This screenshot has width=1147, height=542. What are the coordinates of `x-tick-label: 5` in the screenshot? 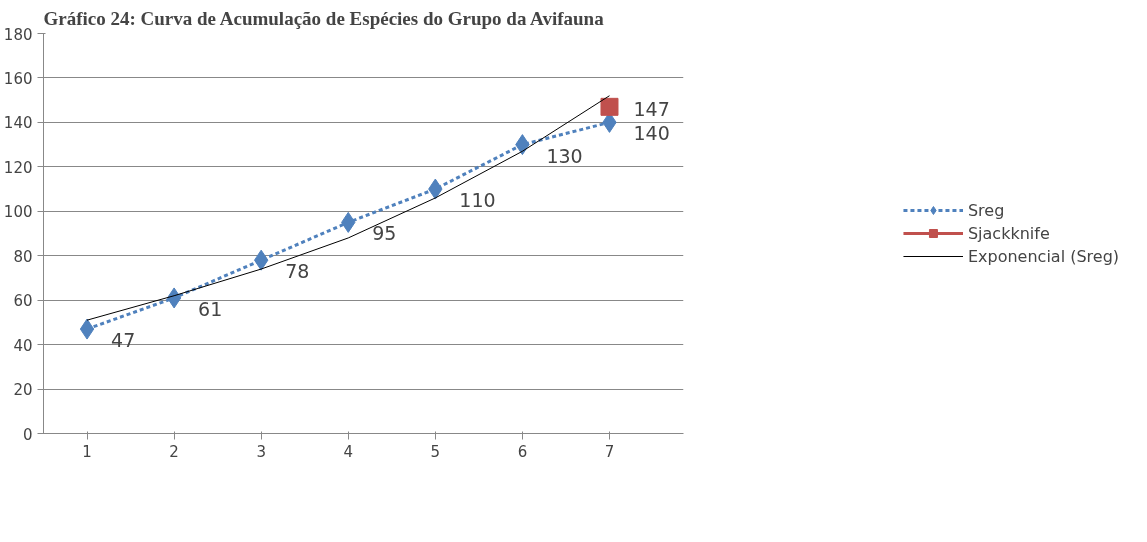 It's located at (435, 451).